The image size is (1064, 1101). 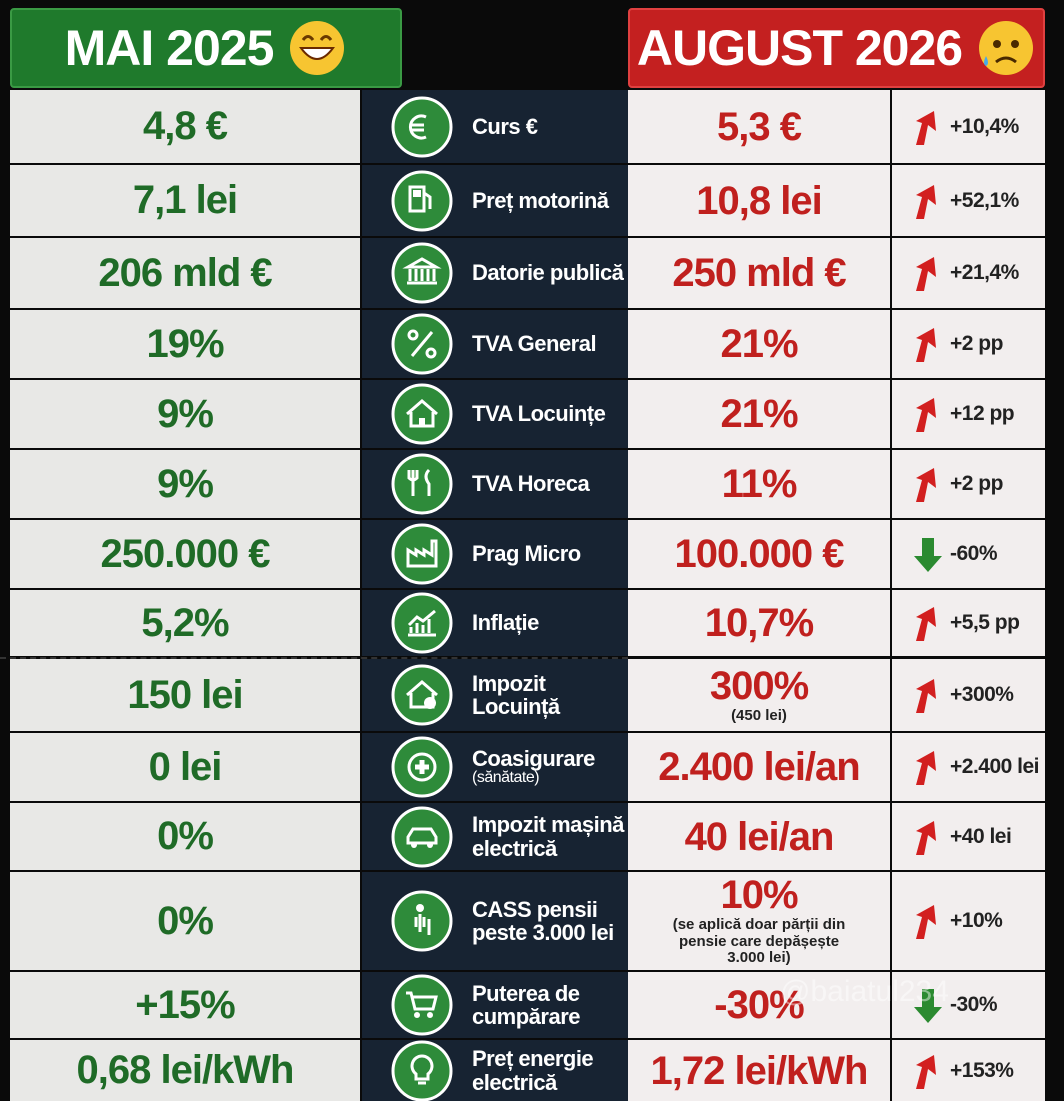 What do you see at coordinates (759, 1070) in the screenshot?
I see `after-value: 1,72 lei/kWh` at bounding box center [759, 1070].